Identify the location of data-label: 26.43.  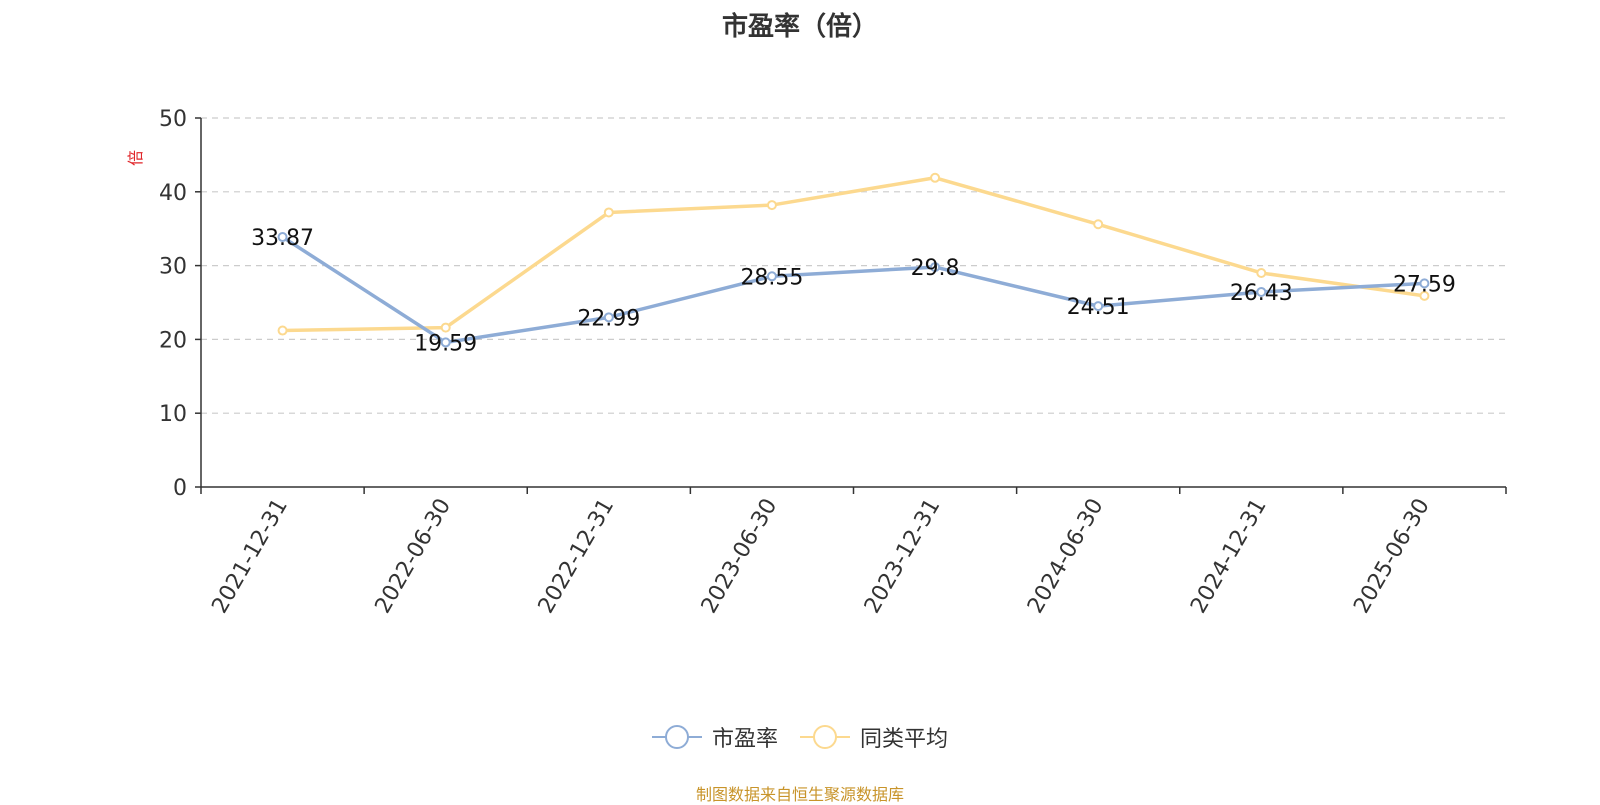
(1261, 293).